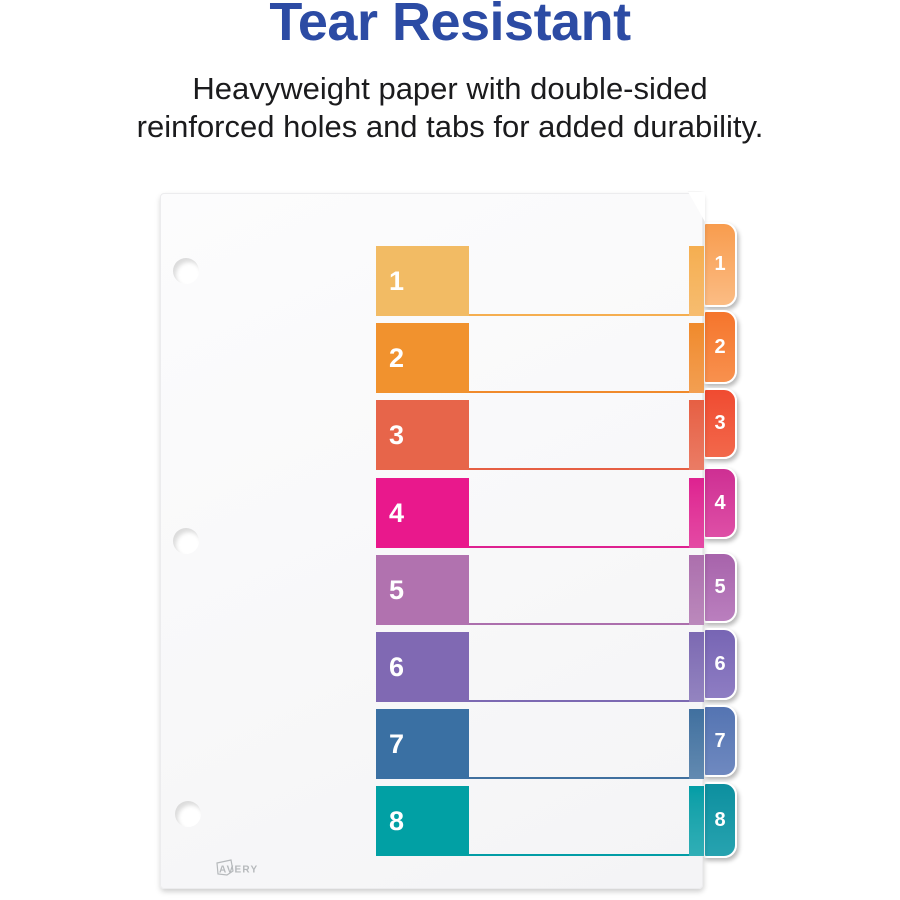  I want to click on index-tab: 7, so click(720, 741).